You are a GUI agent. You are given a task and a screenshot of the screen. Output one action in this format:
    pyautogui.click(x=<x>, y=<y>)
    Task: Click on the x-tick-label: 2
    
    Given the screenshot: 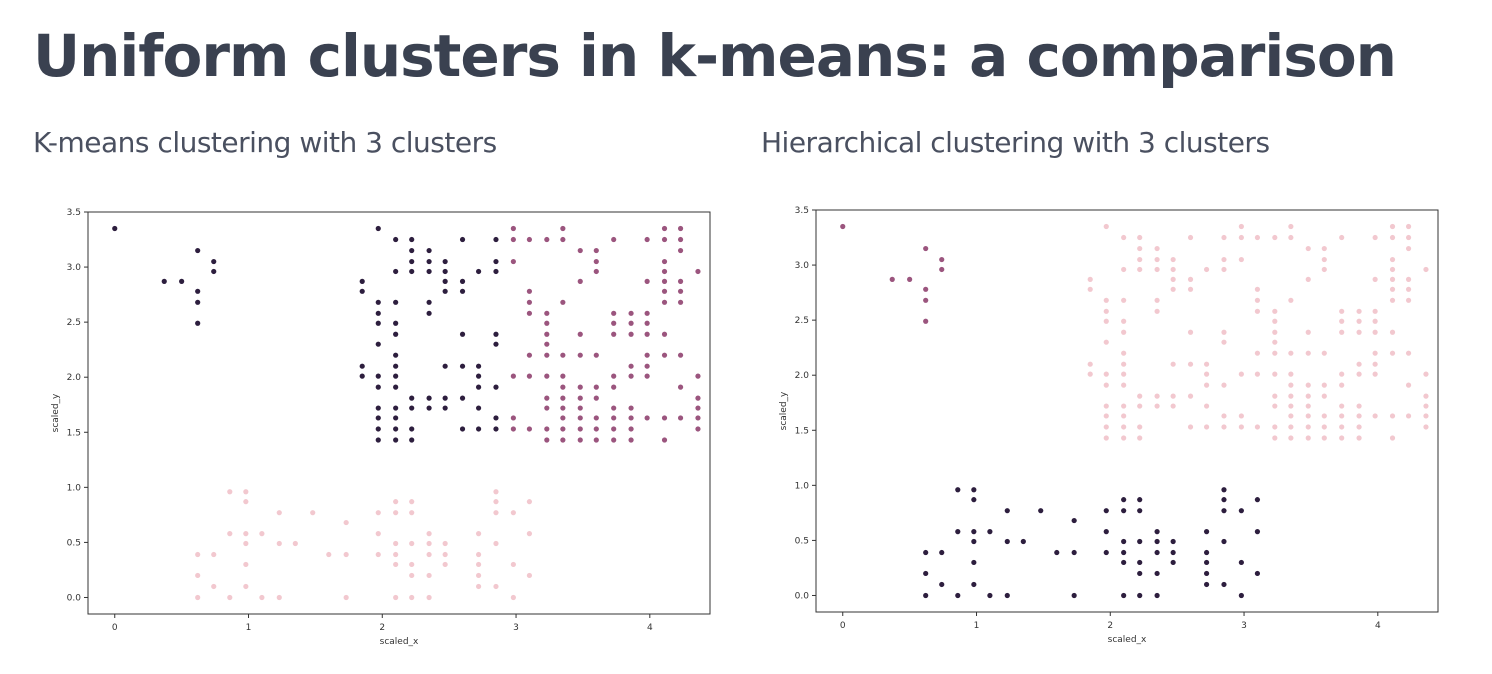 What is the action you would take?
    pyautogui.click(x=1110, y=626)
    